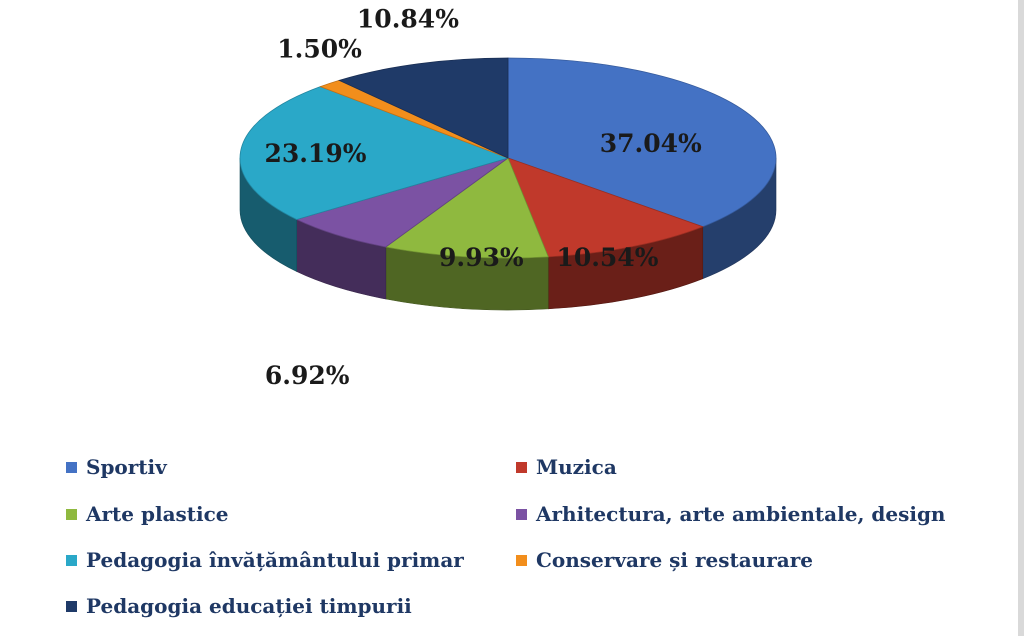  I want to click on legend-item-3: Arhitectura, arte ambientale, design, so click(730, 514).